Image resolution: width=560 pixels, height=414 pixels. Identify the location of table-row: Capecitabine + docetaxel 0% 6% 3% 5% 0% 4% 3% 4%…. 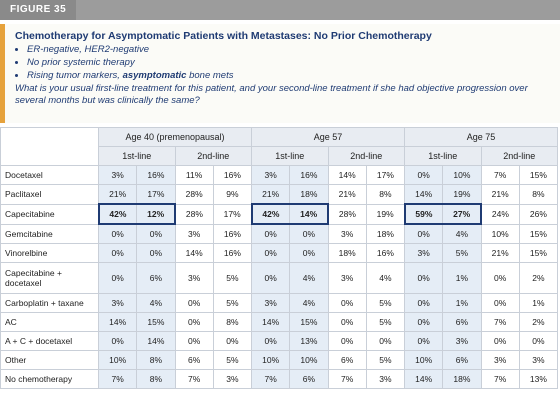
(279, 278).